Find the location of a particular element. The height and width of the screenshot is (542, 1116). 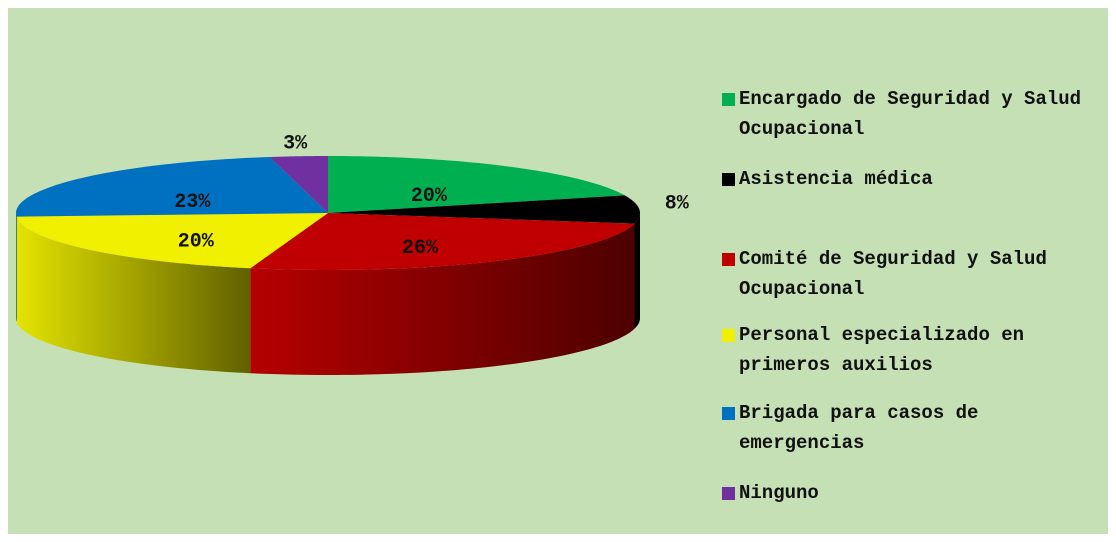

legend-label: Ninguno is located at coordinates (779, 493).